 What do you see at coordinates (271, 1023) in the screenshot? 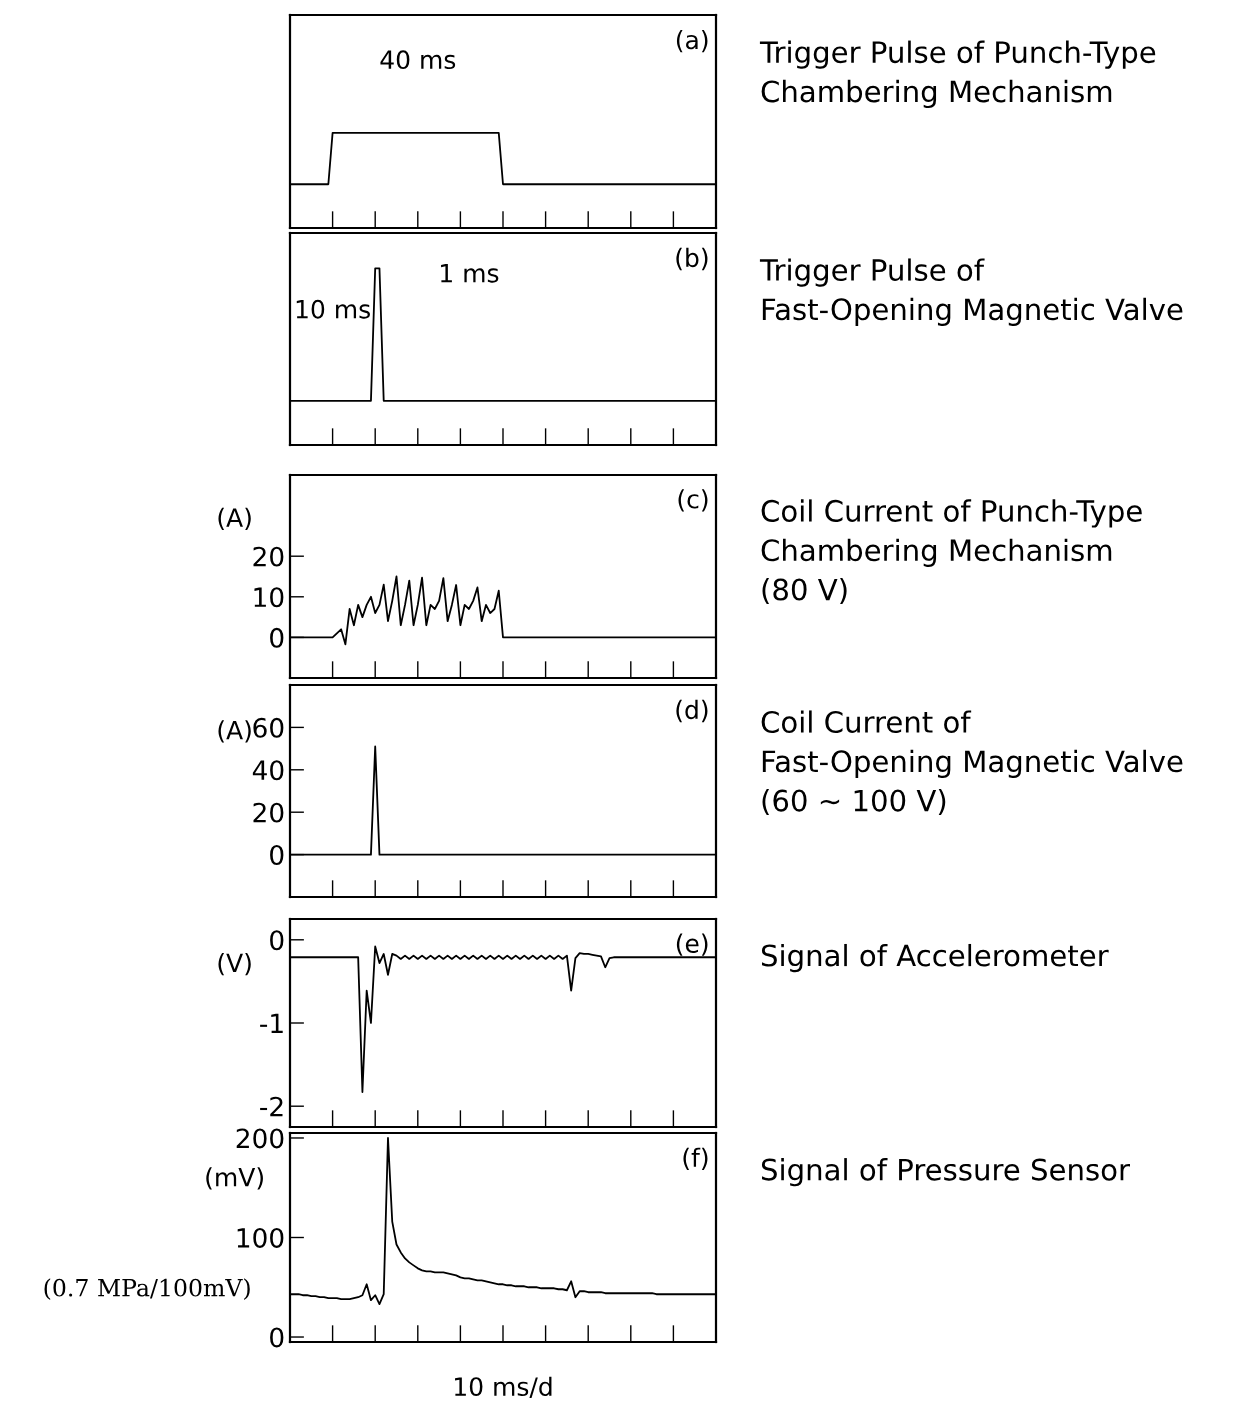
I see `y-tick-label: -1` at bounding box center [271, 1023].